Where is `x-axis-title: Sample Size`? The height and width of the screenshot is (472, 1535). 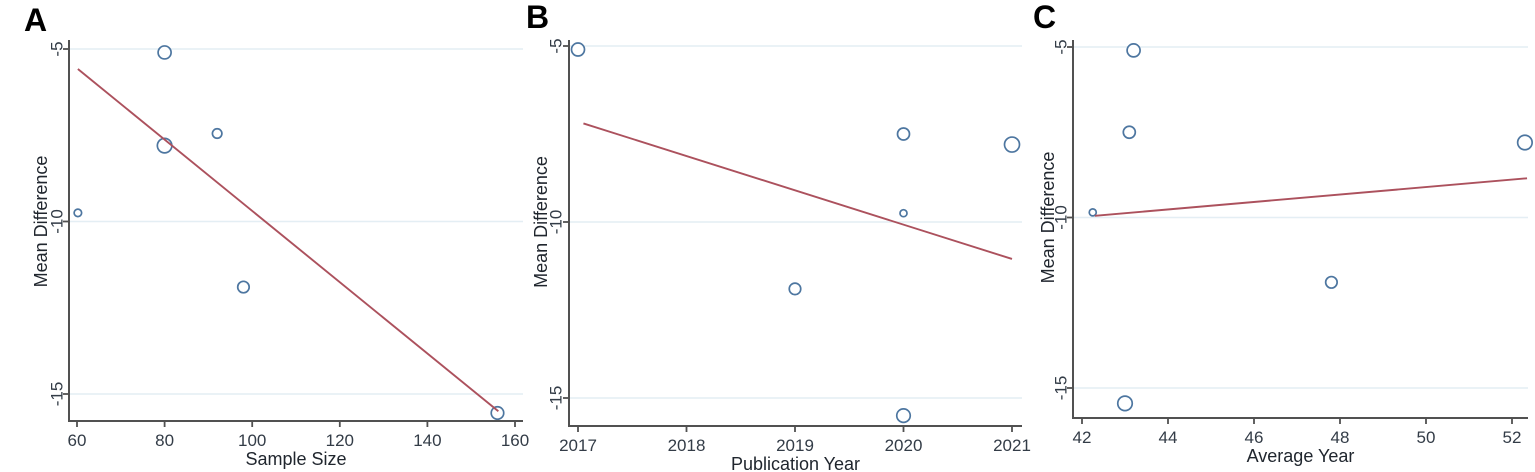 x-axis-title: Sample Size is located at coordinates (295, 459).